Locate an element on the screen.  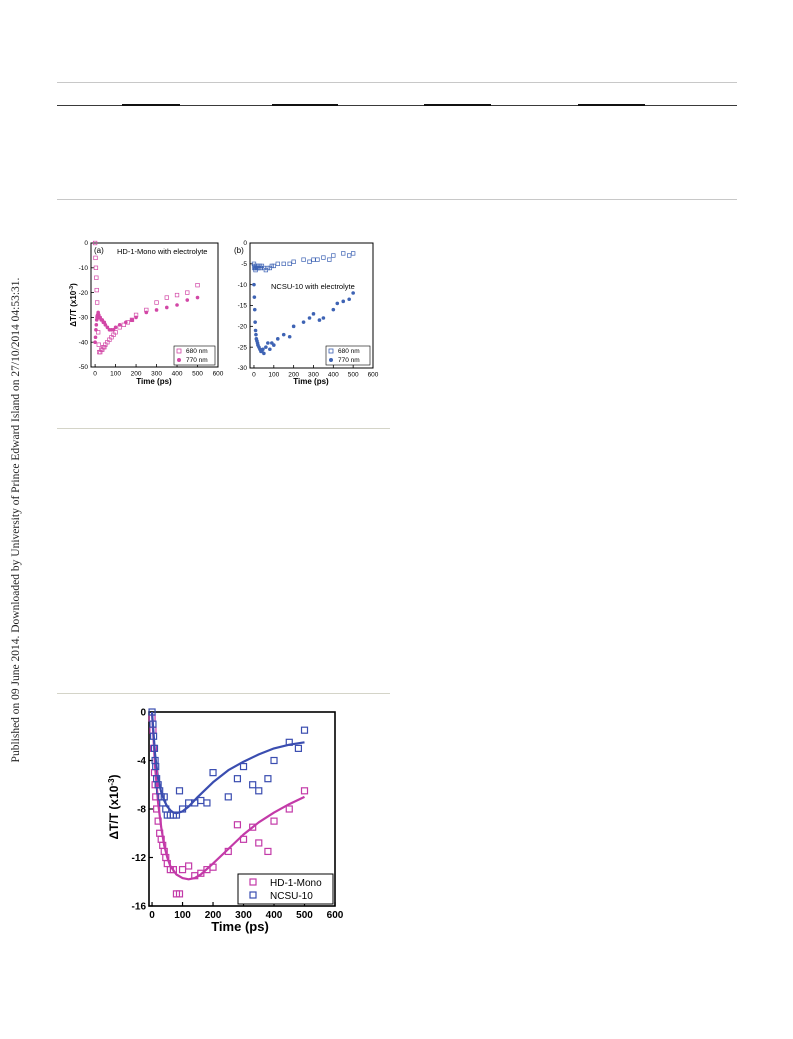
y-tick-label: -30 is located at coordinates (84, 318).